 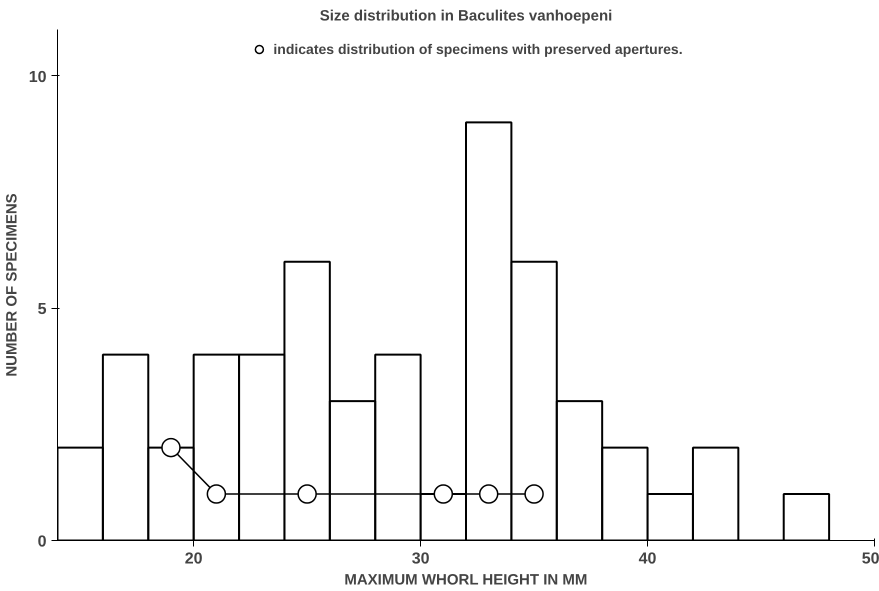 I want to click on x-tick-label: 30, so click(x=421, y=559).